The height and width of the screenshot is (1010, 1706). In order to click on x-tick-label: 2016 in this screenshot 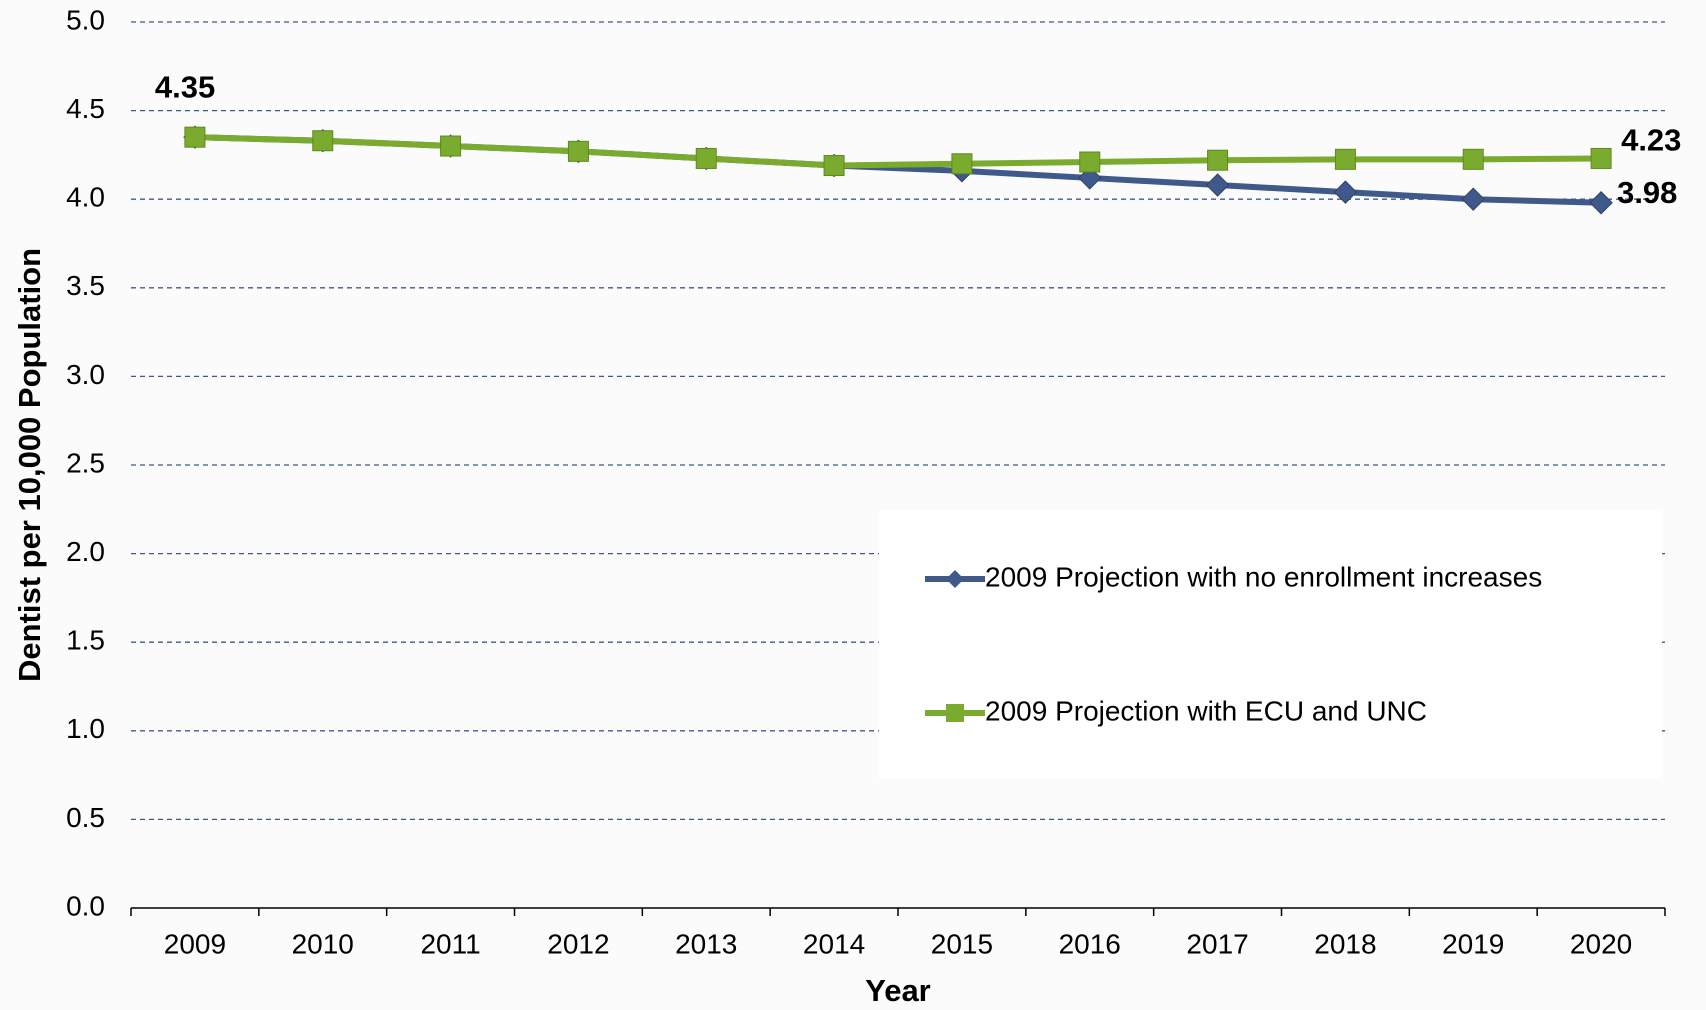, I will do `click(1090, 943)`.